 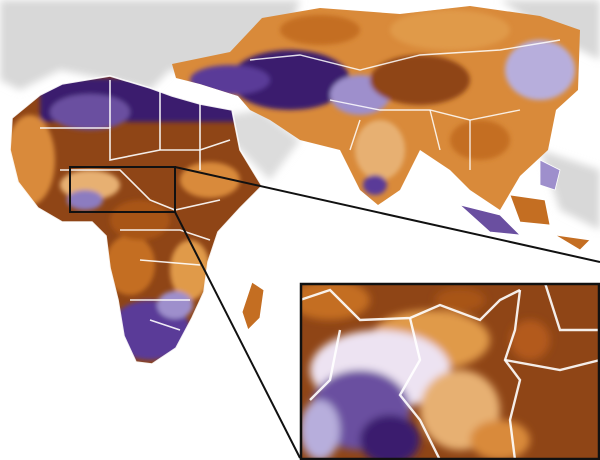 I want to click on asia-borders, so click(x=405, y=104).